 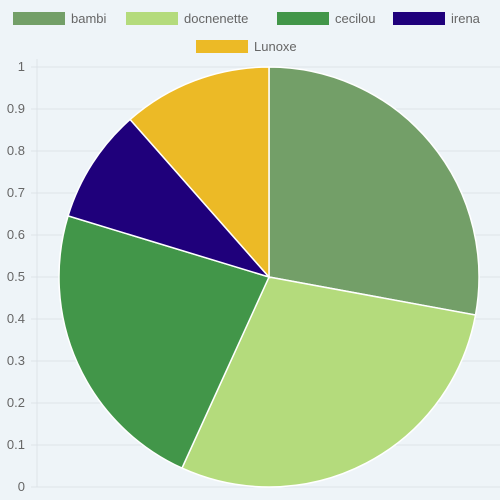 I want to click on y-tick-label: 0.2, so click(x=16, y=402).